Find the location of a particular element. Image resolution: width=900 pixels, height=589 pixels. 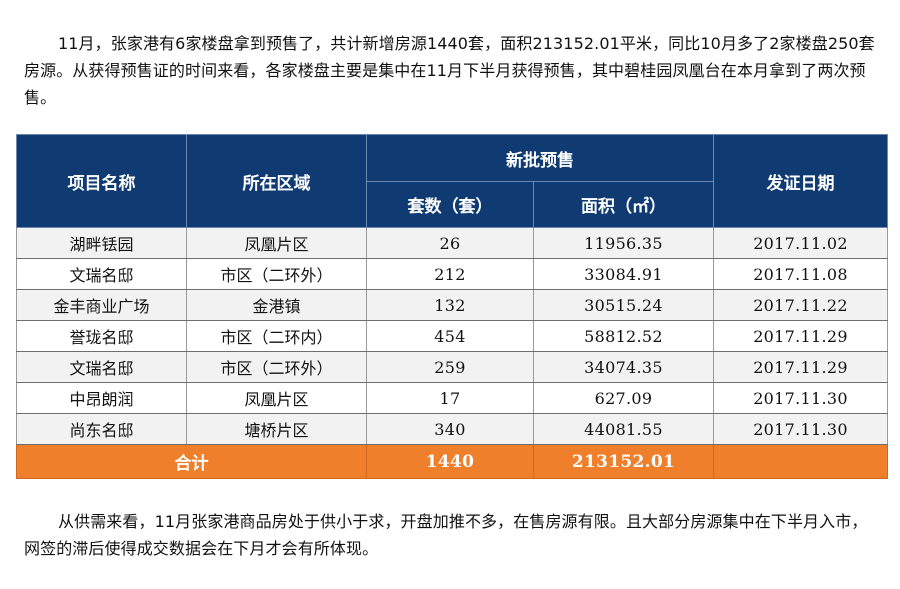

header-area: 面积（㎡） is located at coordinates (623, 204).